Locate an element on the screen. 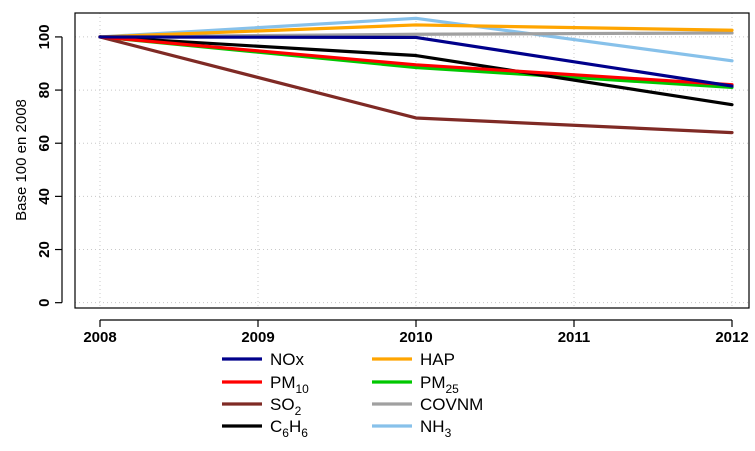  legend-label: NH3 is located at coordinates (436, 428).